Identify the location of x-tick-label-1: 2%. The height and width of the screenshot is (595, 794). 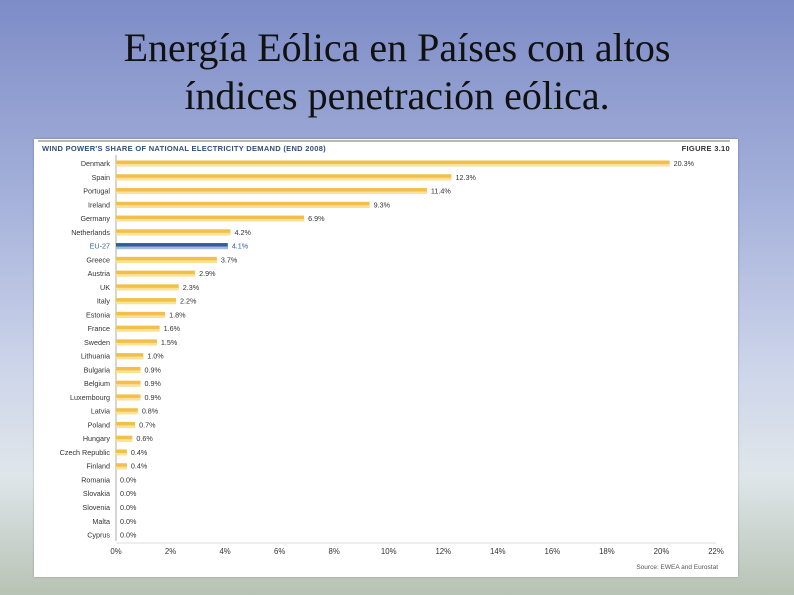
(170, 551).